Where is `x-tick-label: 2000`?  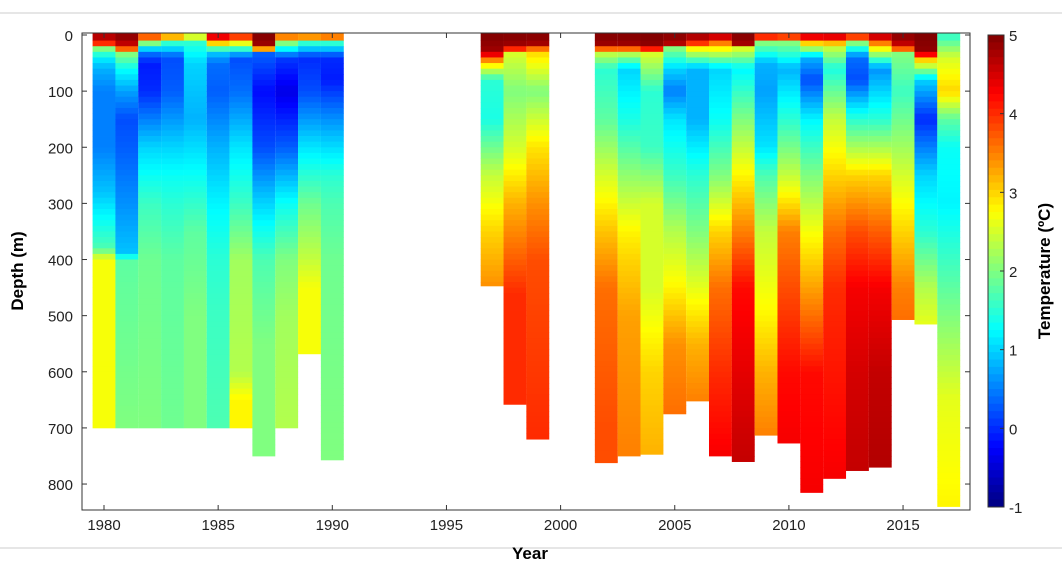 x-tick-label: 2000 is located at coordinates (560, 525).